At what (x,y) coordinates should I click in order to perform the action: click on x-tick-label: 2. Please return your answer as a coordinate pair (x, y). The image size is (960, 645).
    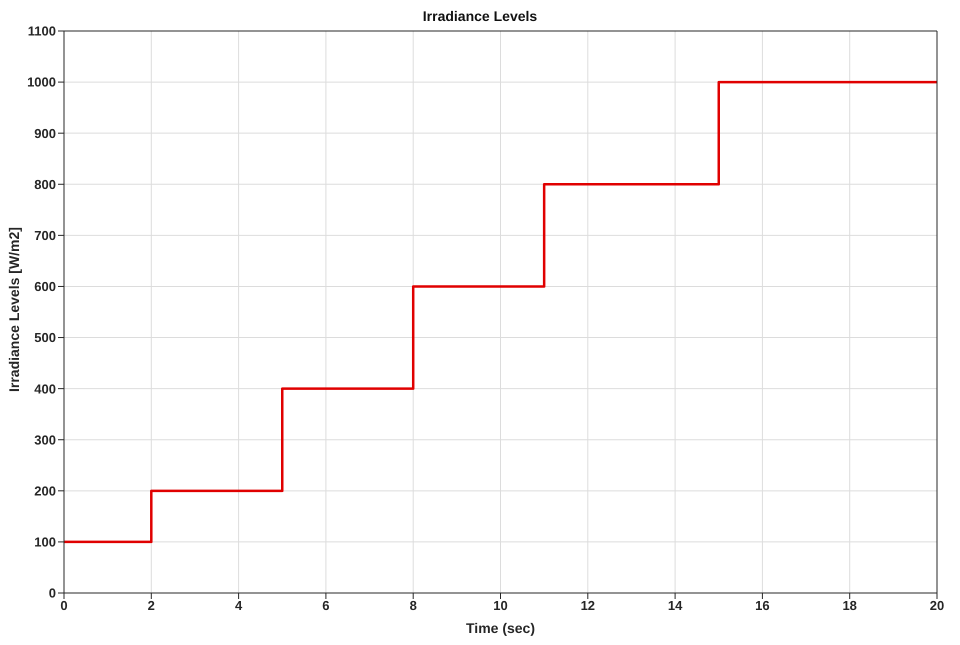
    Looking at the image, I should click on (151, 606).